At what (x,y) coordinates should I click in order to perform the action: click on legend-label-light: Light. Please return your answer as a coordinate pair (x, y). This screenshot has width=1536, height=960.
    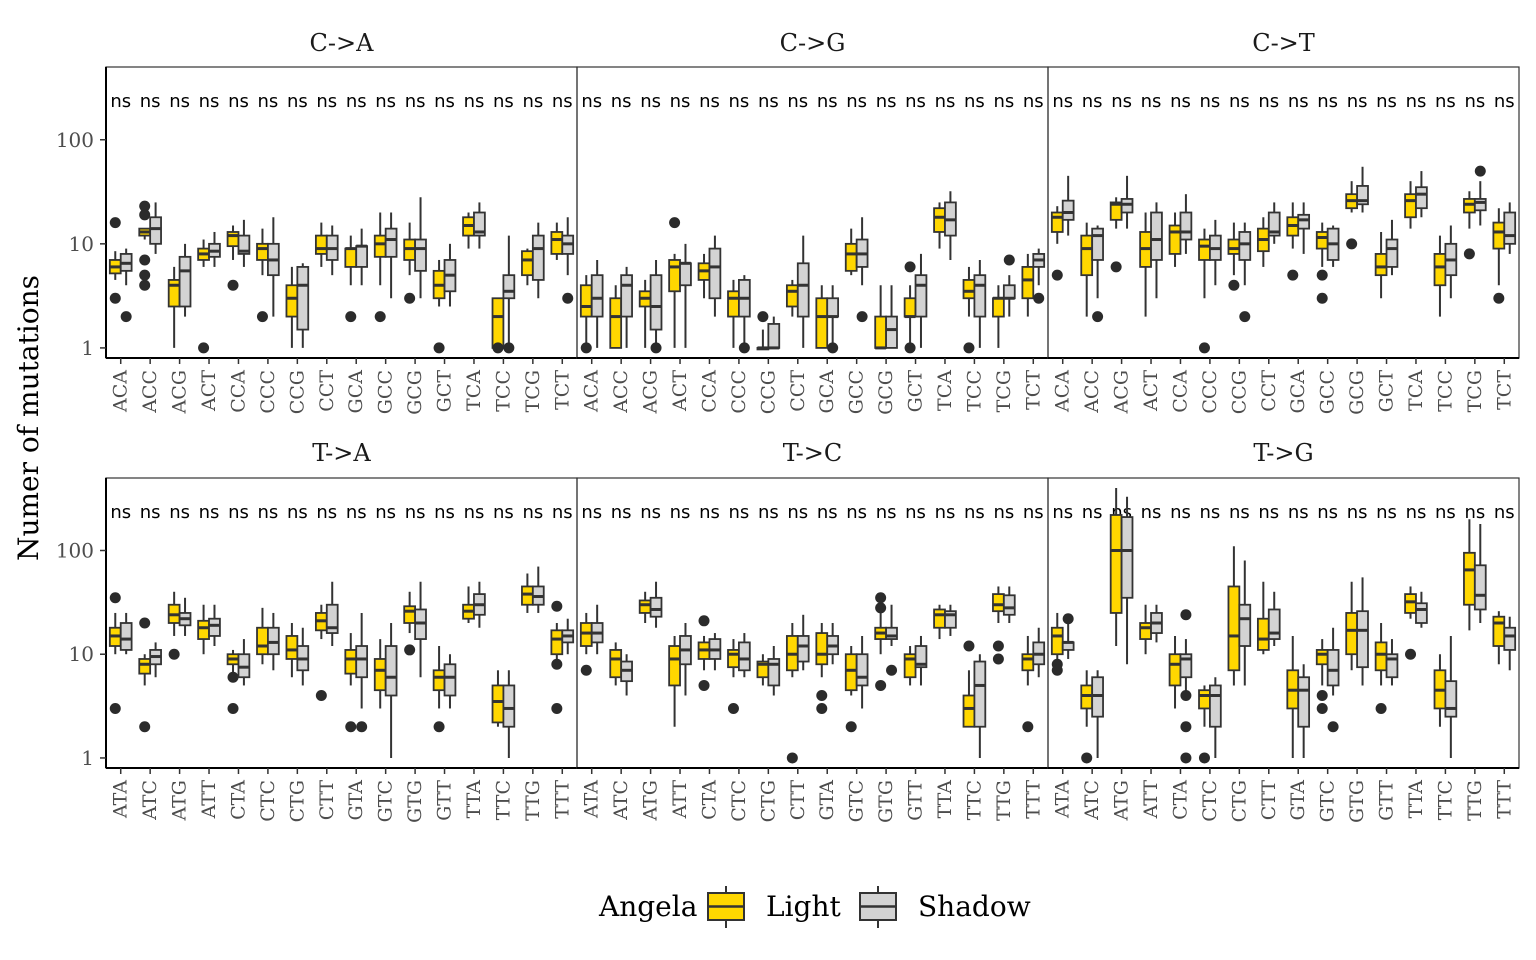
    Looking at the image, I should click on (804, 906).